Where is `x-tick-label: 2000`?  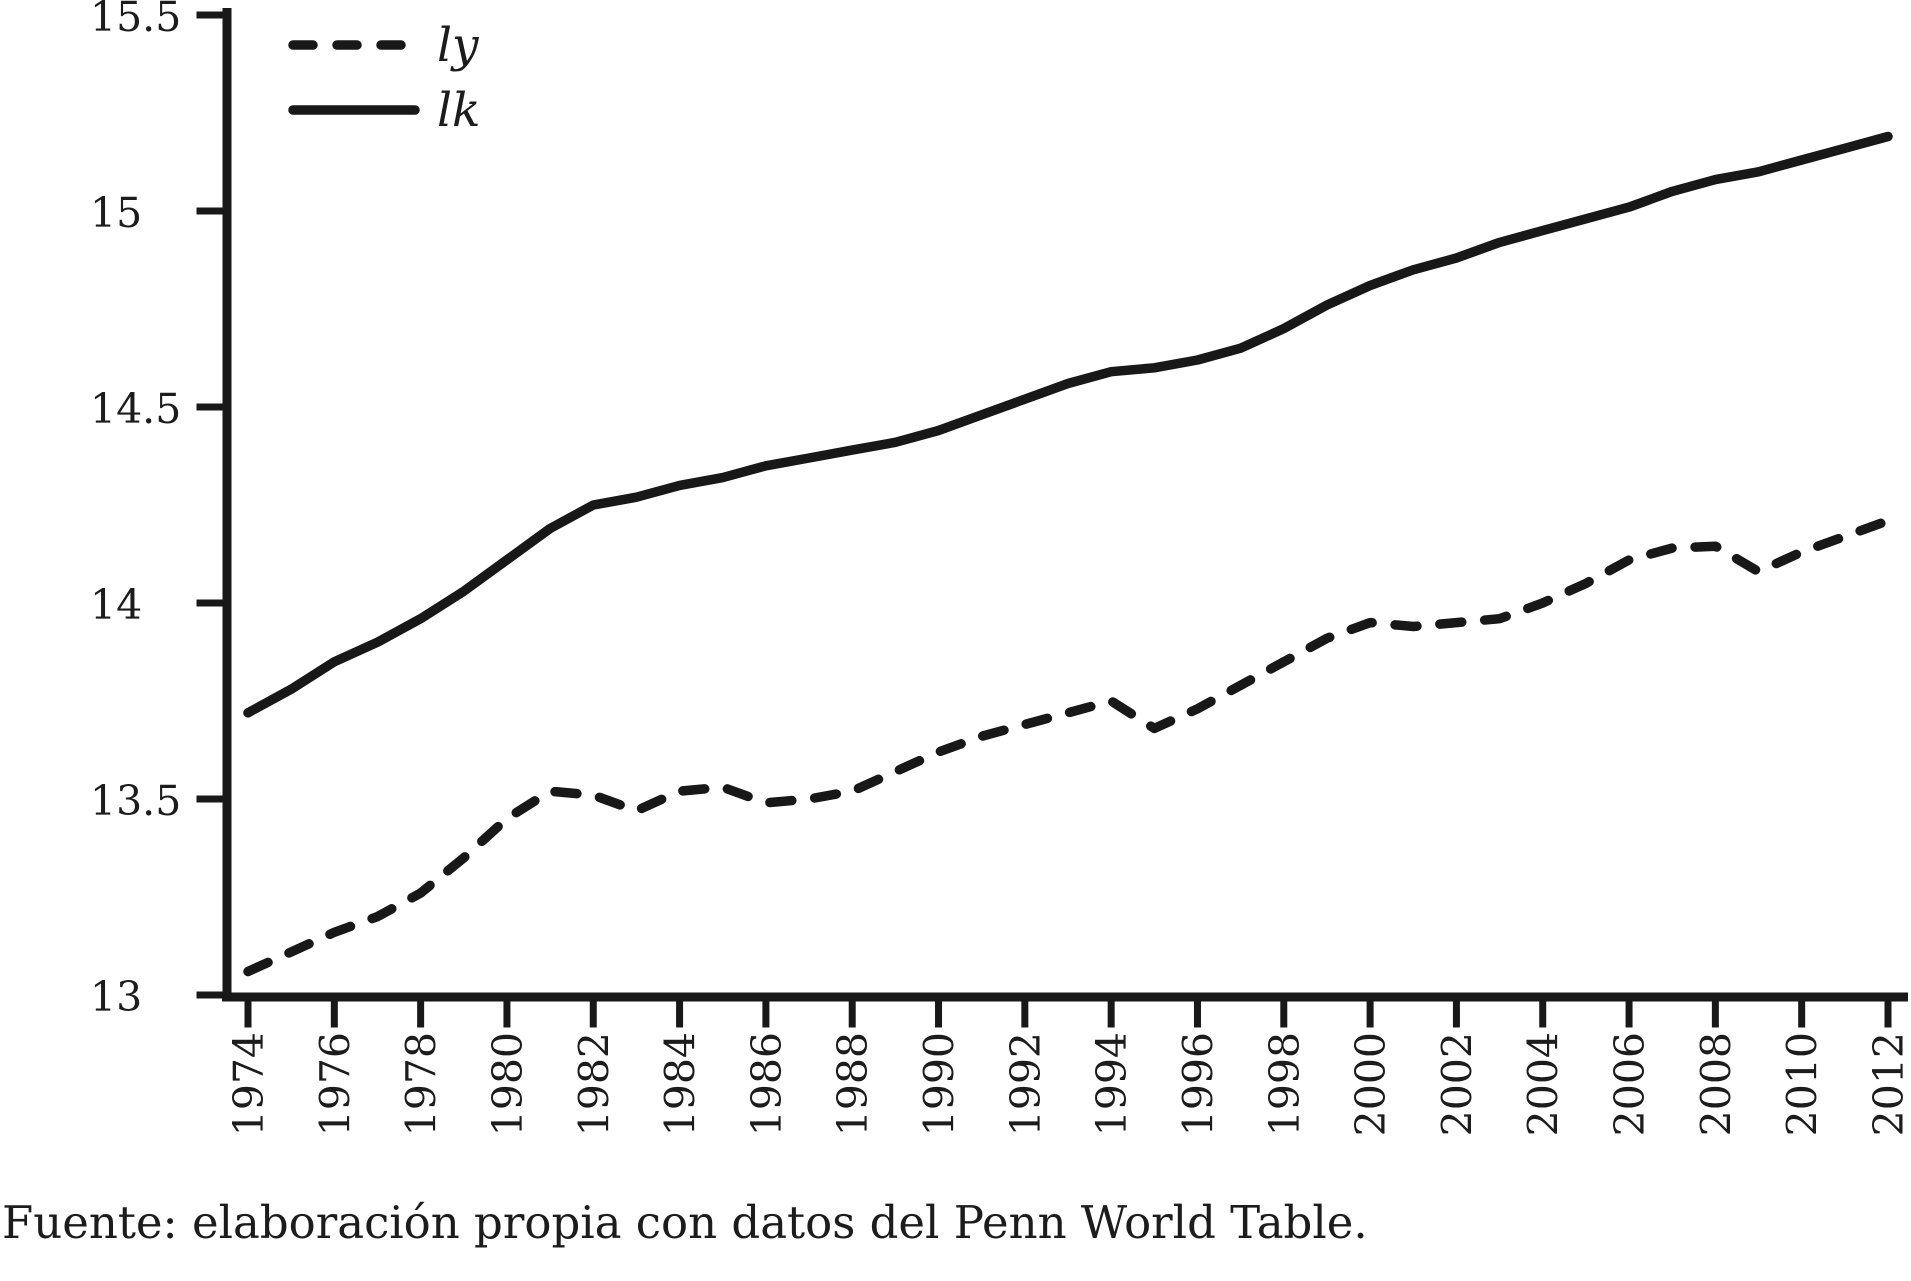 x-tick-label: 2000 is located at coordinates (1371, 1084).